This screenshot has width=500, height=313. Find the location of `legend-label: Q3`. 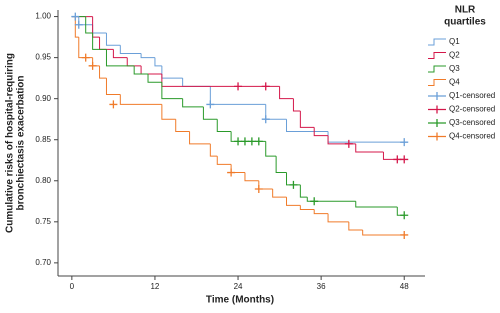

legend-label: Q3 is located at coordinates (454, 68).